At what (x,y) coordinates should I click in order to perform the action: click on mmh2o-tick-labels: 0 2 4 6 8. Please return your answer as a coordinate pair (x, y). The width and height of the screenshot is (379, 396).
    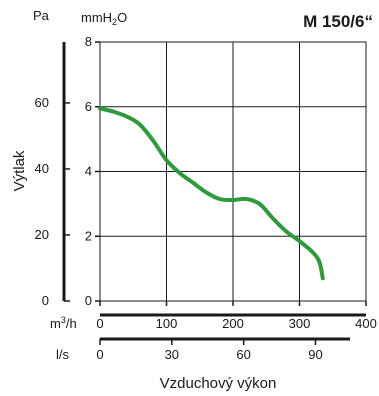
    Looking at the image, I should click on (92, 171).